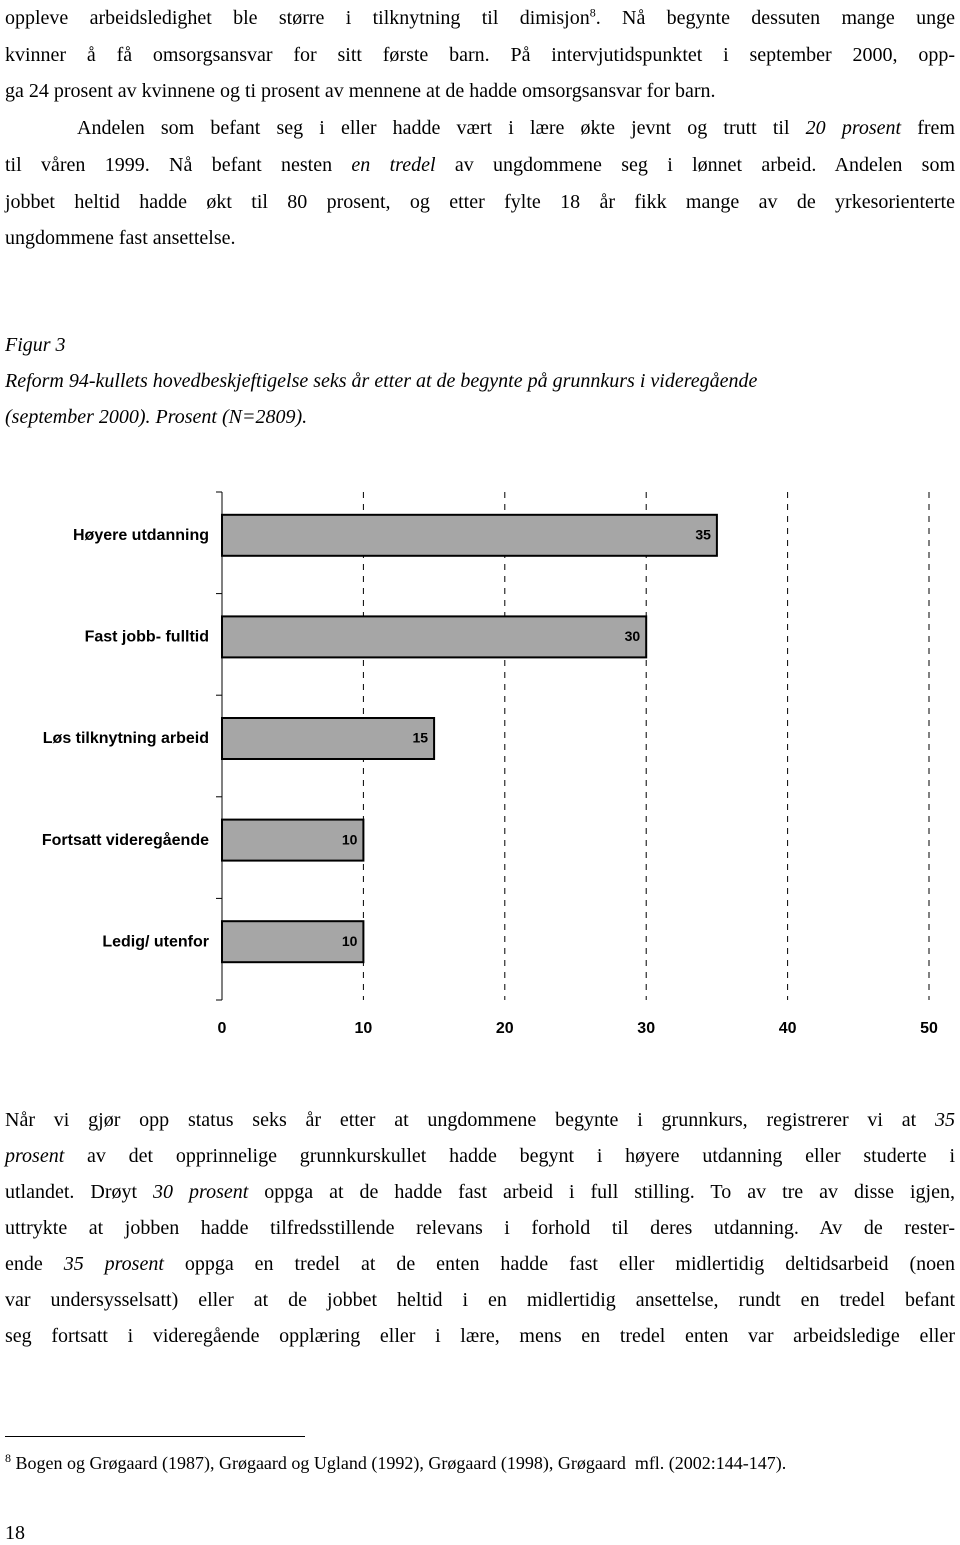 The width and height of the screenshot is (960, 1545). I want to click on text-run: frem, so click(928, 128).